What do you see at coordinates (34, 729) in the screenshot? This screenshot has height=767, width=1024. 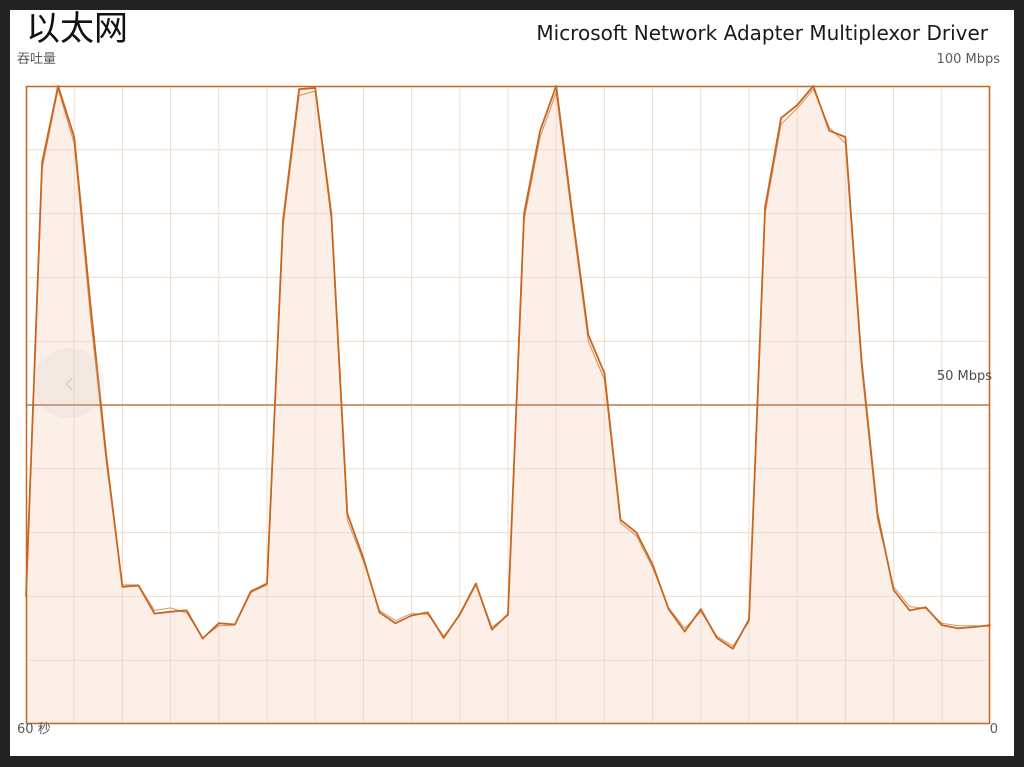 I see `x-left-label: 60 秒` at bounding box center [34, 729].